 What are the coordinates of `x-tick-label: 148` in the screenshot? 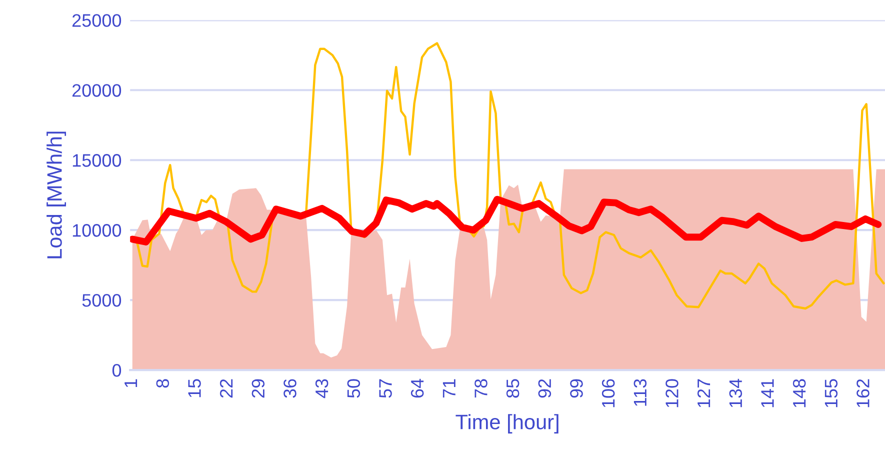 It's located at (799, 393).